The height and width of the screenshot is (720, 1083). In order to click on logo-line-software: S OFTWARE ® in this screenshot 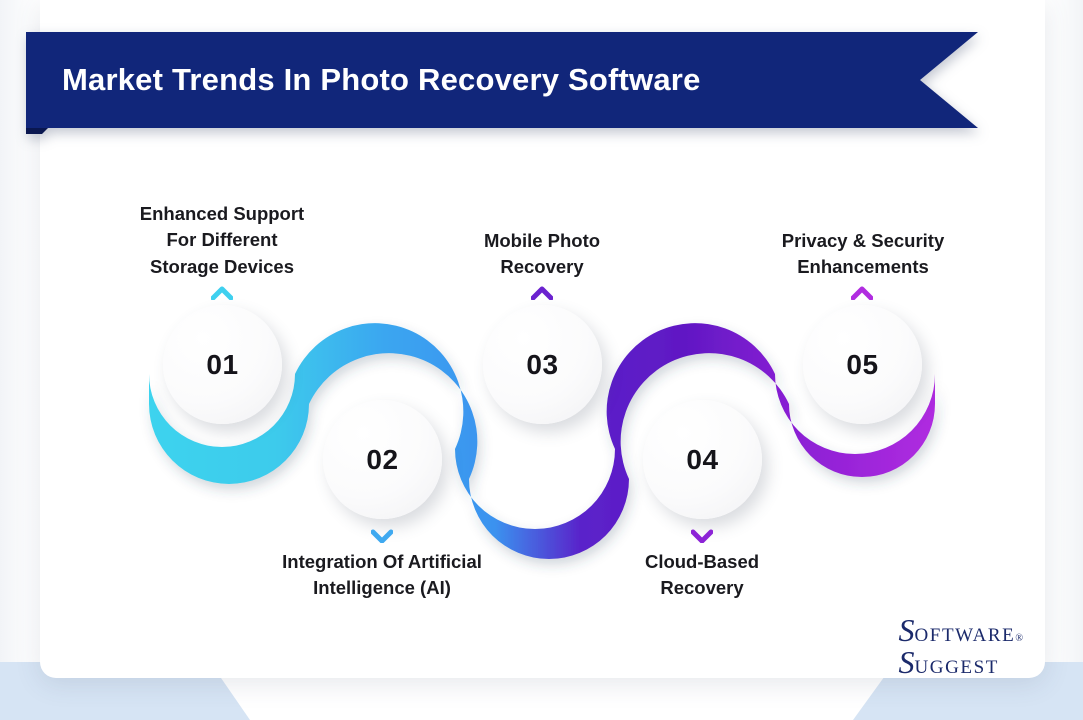, I will do `click(960, 630)`.